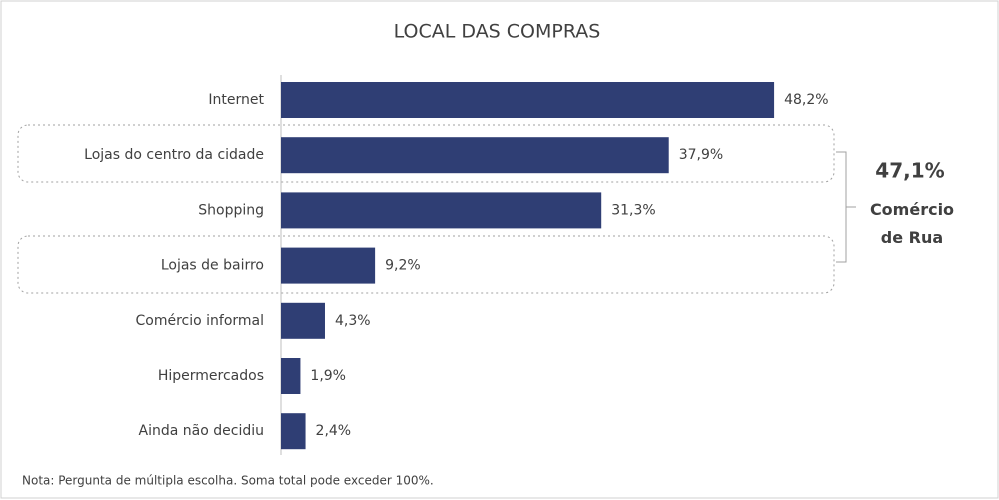 This screenshot has height=500, width=999. I want to click on category-label: Shopping, so click(231, 210).